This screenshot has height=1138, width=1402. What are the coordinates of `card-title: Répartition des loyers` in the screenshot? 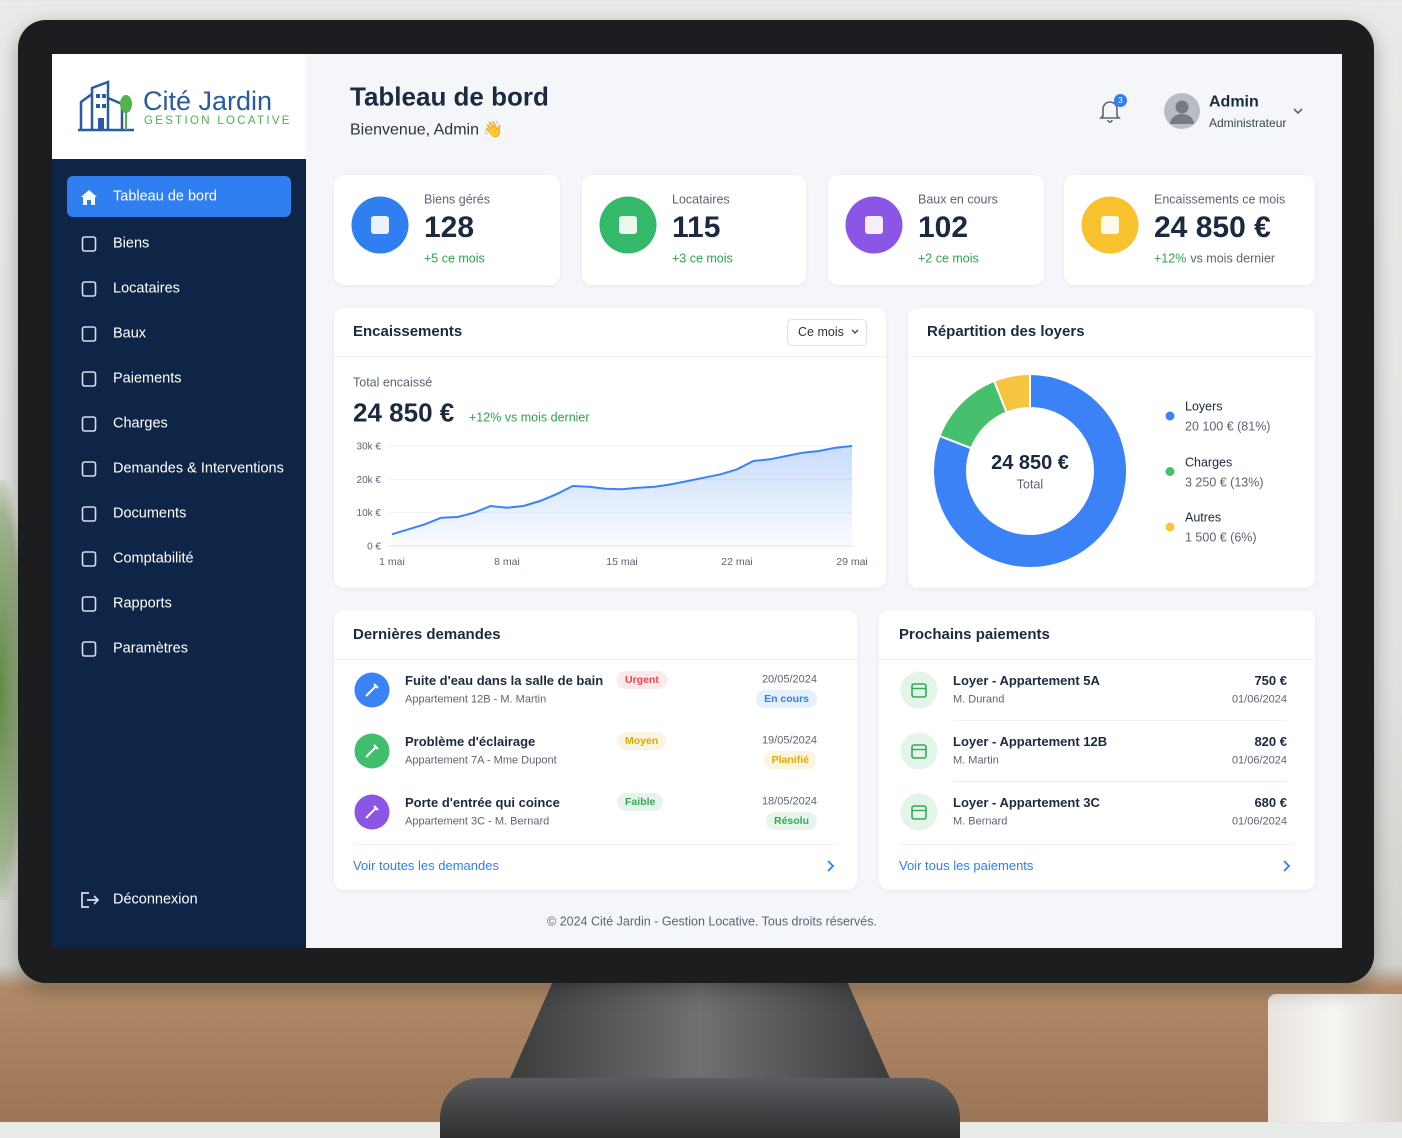 It's located at (1006, 331).